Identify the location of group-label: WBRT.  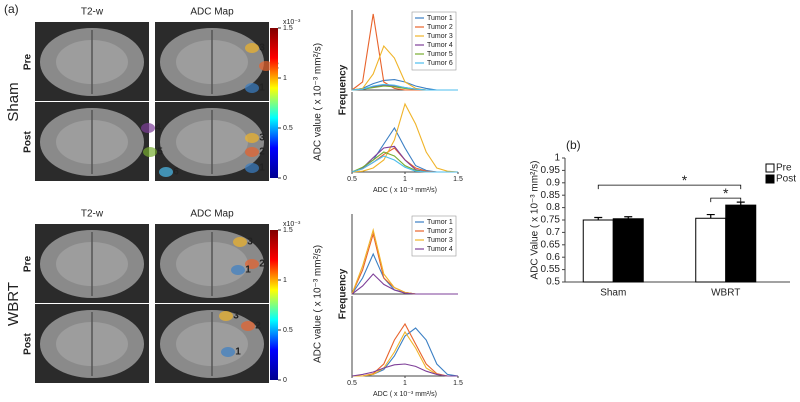
(13, 304).